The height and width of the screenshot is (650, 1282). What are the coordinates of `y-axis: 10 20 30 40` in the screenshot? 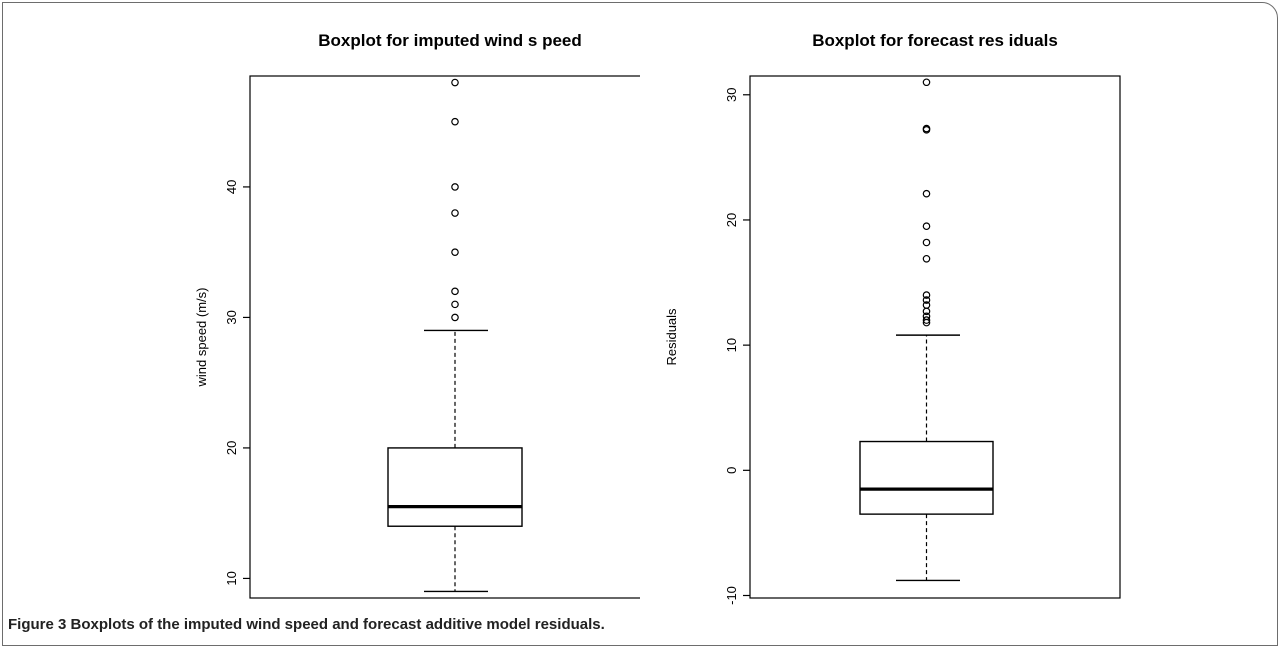 It's located at (237, 383).